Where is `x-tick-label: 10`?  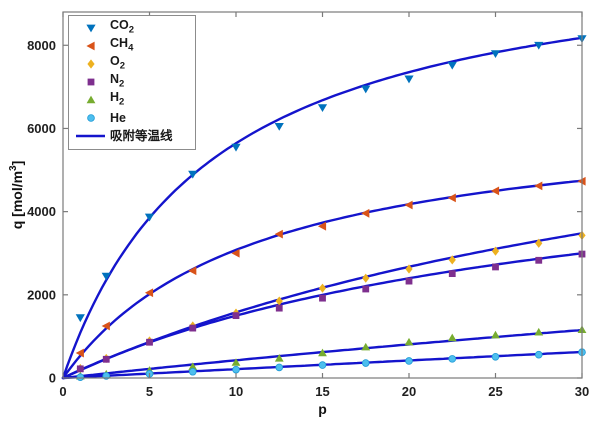 x-tick-label: 10 is located at coordinates (236, 391).